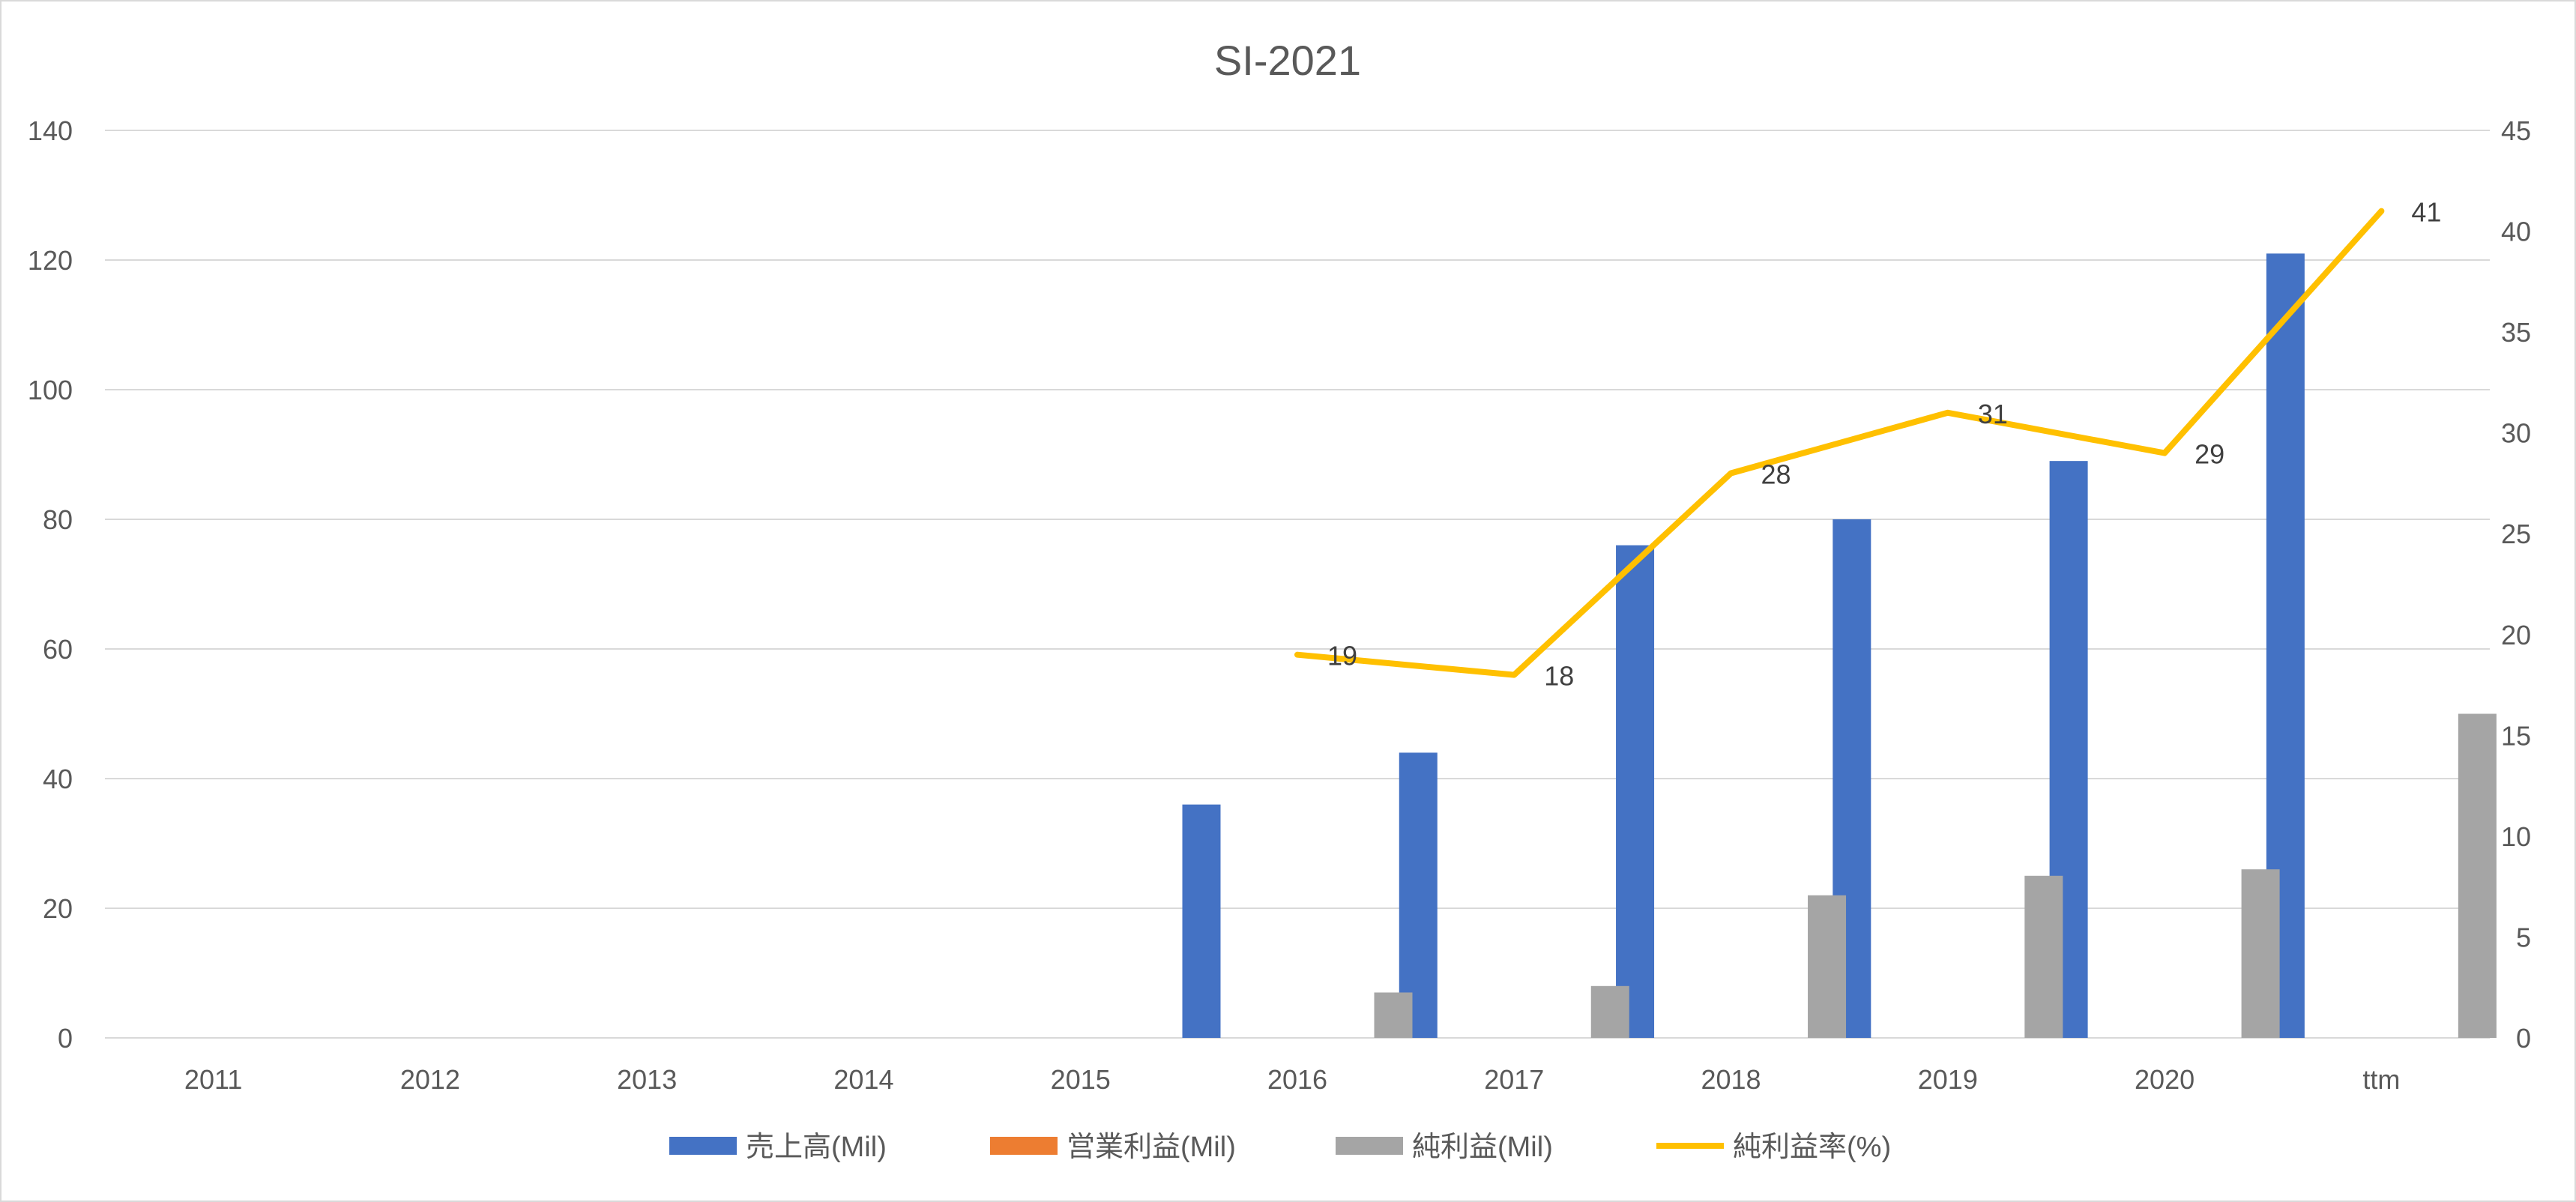  I want to click on data-label: 31, so click(1993, 414).